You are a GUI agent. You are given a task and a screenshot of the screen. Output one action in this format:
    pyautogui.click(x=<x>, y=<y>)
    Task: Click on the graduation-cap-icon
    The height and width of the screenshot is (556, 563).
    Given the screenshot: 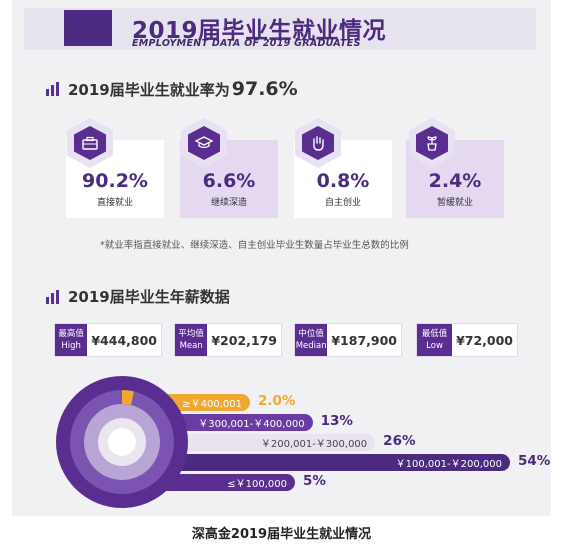 What is the action you would take?
    pyautogui.click(x=204, y=142)
    